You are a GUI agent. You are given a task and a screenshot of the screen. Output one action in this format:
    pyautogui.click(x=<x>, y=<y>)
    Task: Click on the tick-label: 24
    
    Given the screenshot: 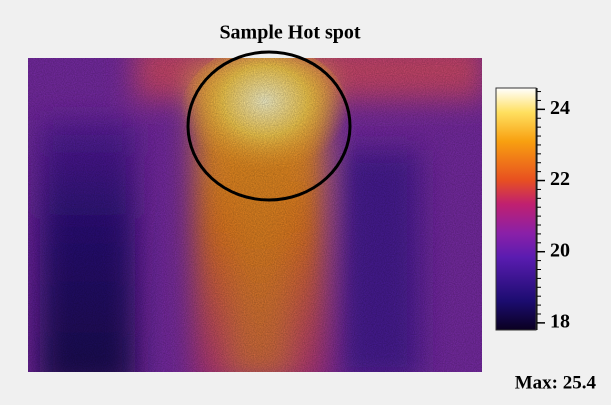 What is the action you would take?
    pyautogui.click(x=560, y=108)
    